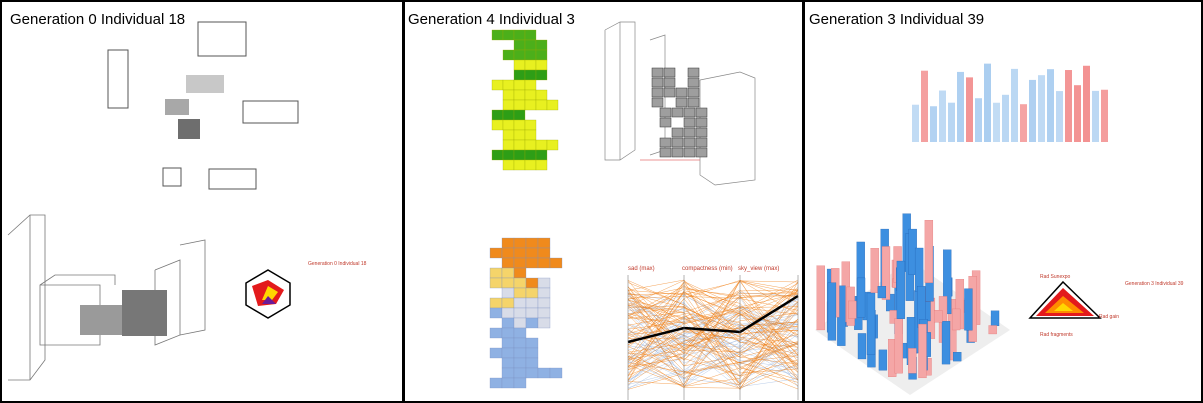  What do you see at coordinates (1010, 102) in the screenshot?
I see `building-bars` at bounding box center [1010, 102].